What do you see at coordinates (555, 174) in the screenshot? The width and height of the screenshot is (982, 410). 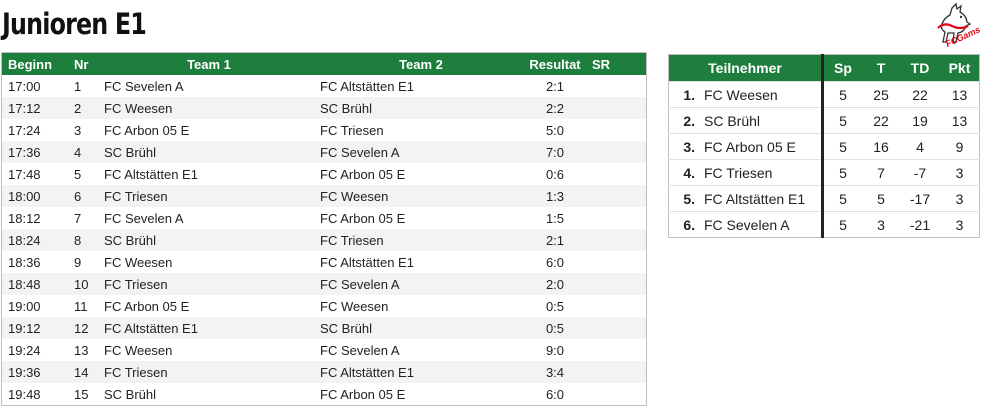 I see `match-result: 0:6` at bounding box center [555, 174].